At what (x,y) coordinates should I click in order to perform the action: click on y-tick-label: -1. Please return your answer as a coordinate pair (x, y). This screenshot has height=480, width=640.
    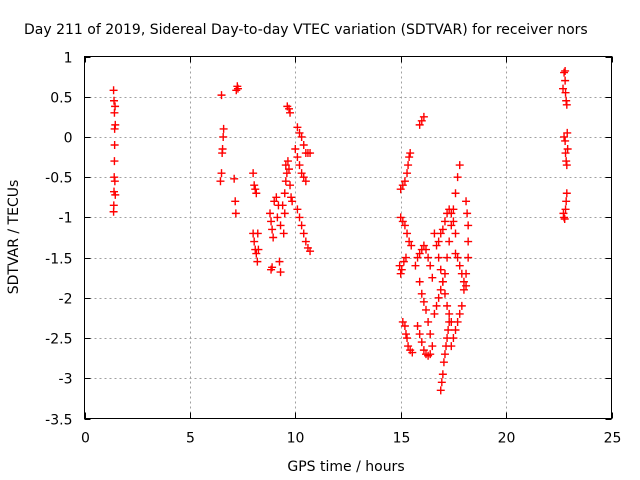
    Looking at the image, I should click on (66, 219).